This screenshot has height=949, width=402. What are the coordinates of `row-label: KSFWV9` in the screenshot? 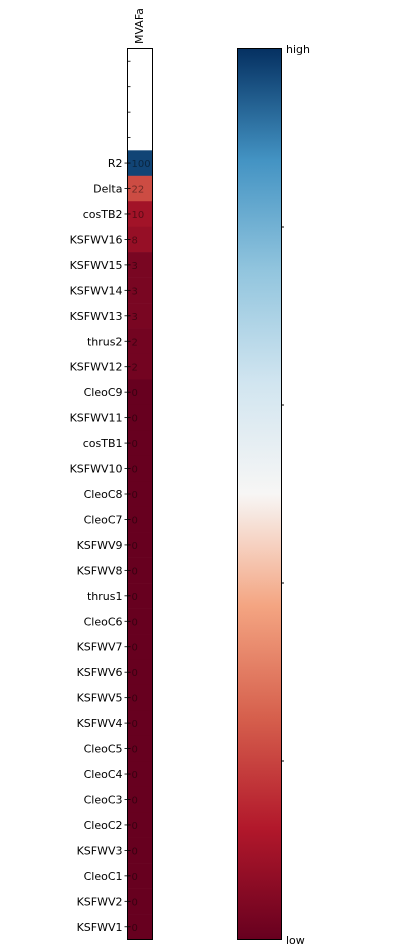 It's located at (100, 545).